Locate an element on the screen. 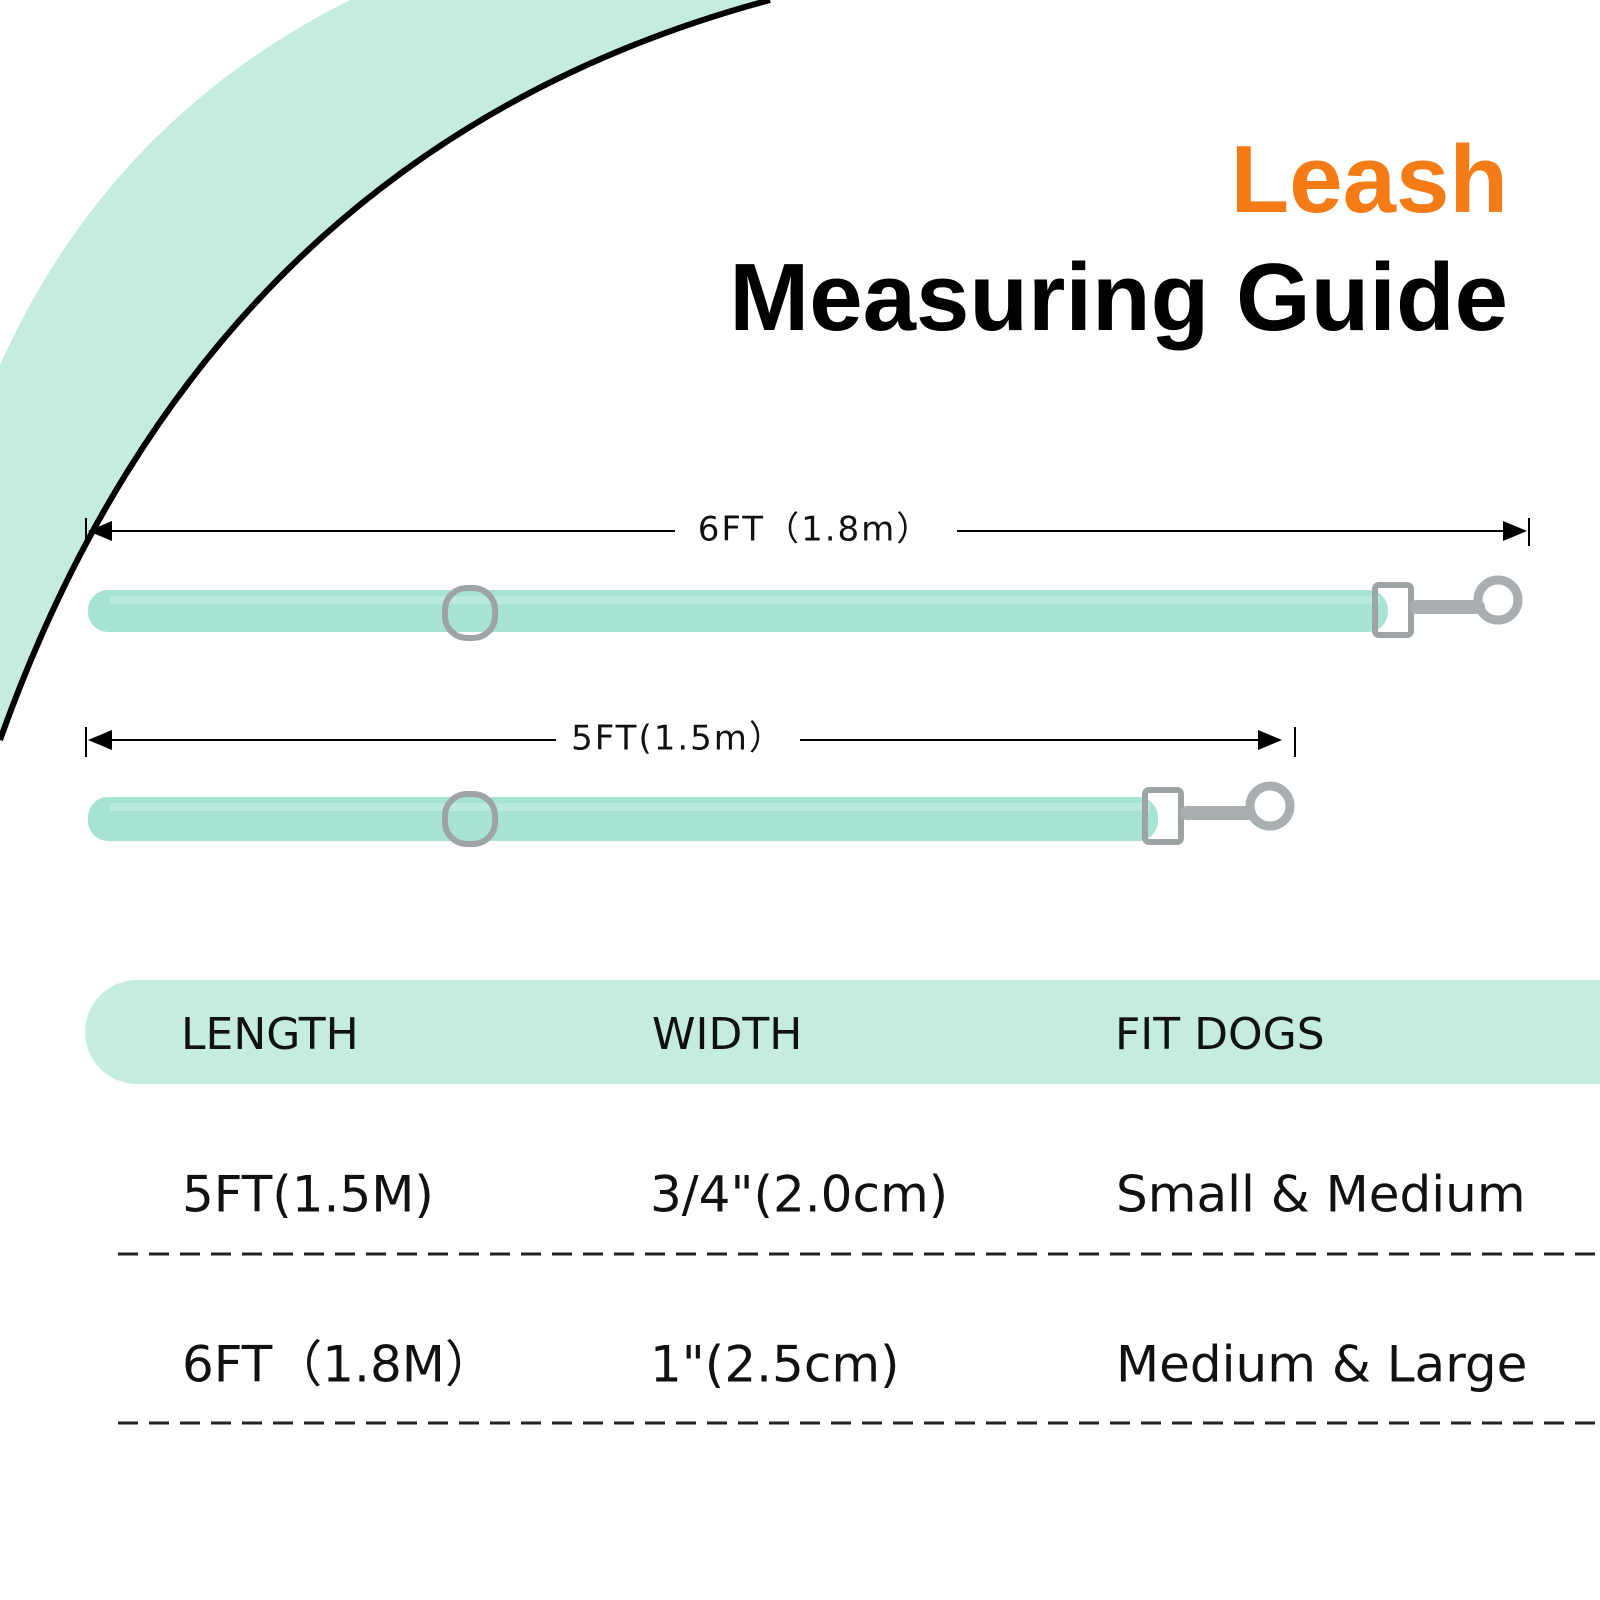 The height and width of the screenshot is (1600, 1600). white-corner is located at coordinates (175, 182).